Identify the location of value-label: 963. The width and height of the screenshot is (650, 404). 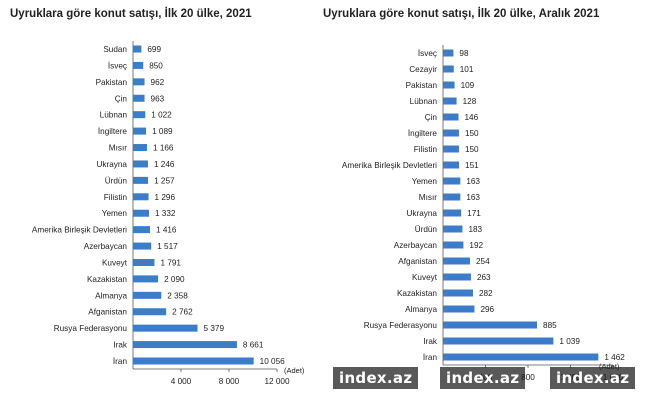
(158, 98).